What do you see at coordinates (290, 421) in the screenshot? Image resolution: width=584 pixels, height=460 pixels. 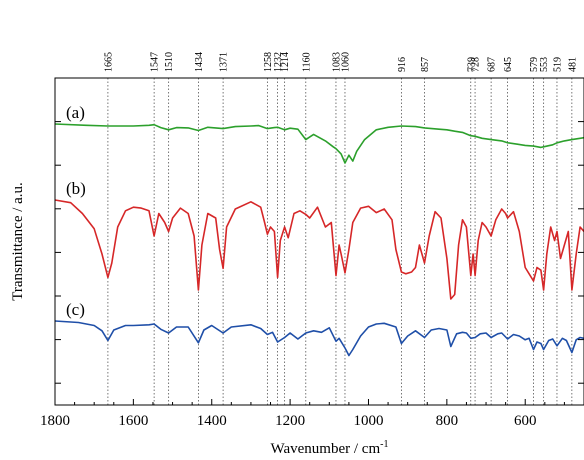 I see `x-tick-label-1200: 1200` at bounding box center [290, 421].